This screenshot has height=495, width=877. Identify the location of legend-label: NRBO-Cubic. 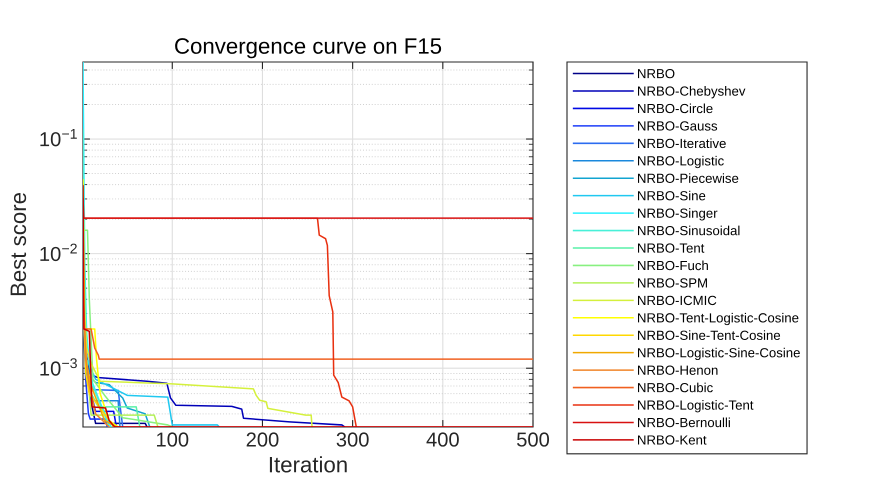
(675, 387).